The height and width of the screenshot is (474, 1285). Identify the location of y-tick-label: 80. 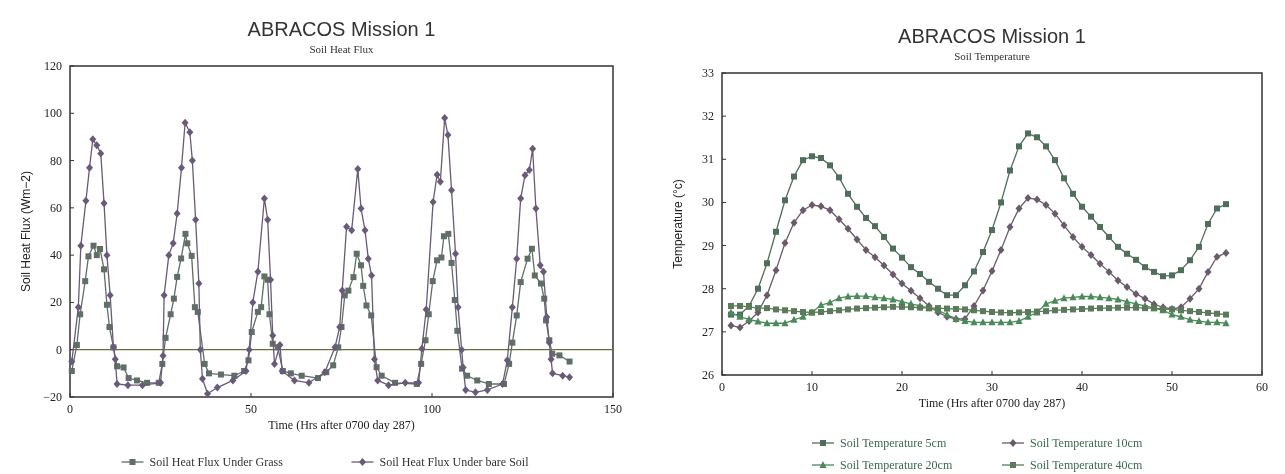
(56, 160).